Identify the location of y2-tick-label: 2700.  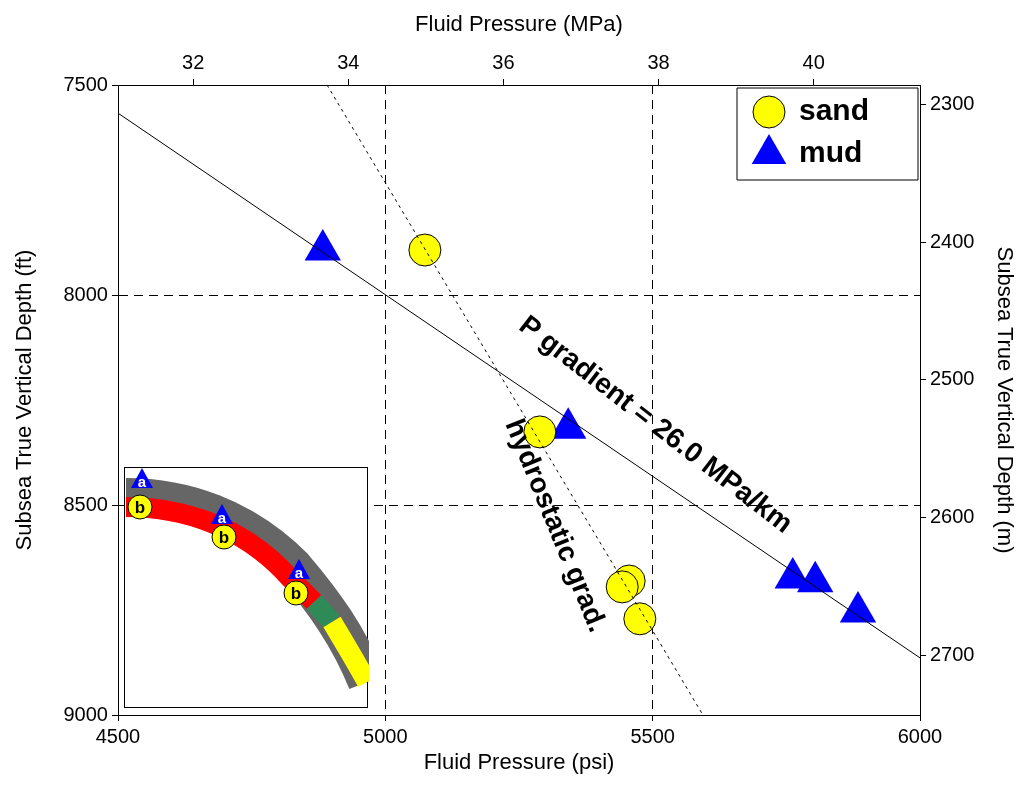
(952, 653).